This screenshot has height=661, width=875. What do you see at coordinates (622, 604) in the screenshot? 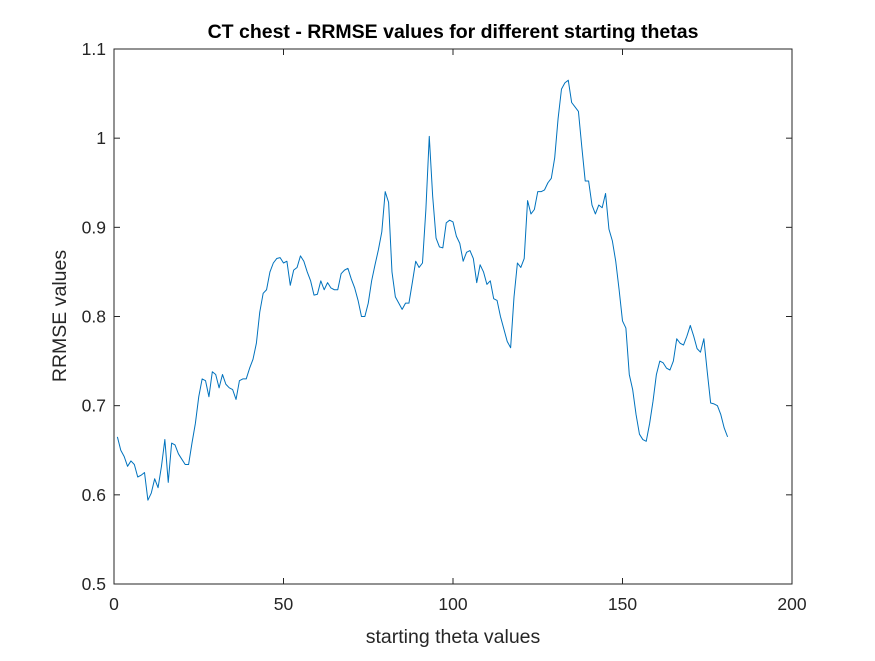
I see `x-tick-label: 150` at bounding box center [622, 604].